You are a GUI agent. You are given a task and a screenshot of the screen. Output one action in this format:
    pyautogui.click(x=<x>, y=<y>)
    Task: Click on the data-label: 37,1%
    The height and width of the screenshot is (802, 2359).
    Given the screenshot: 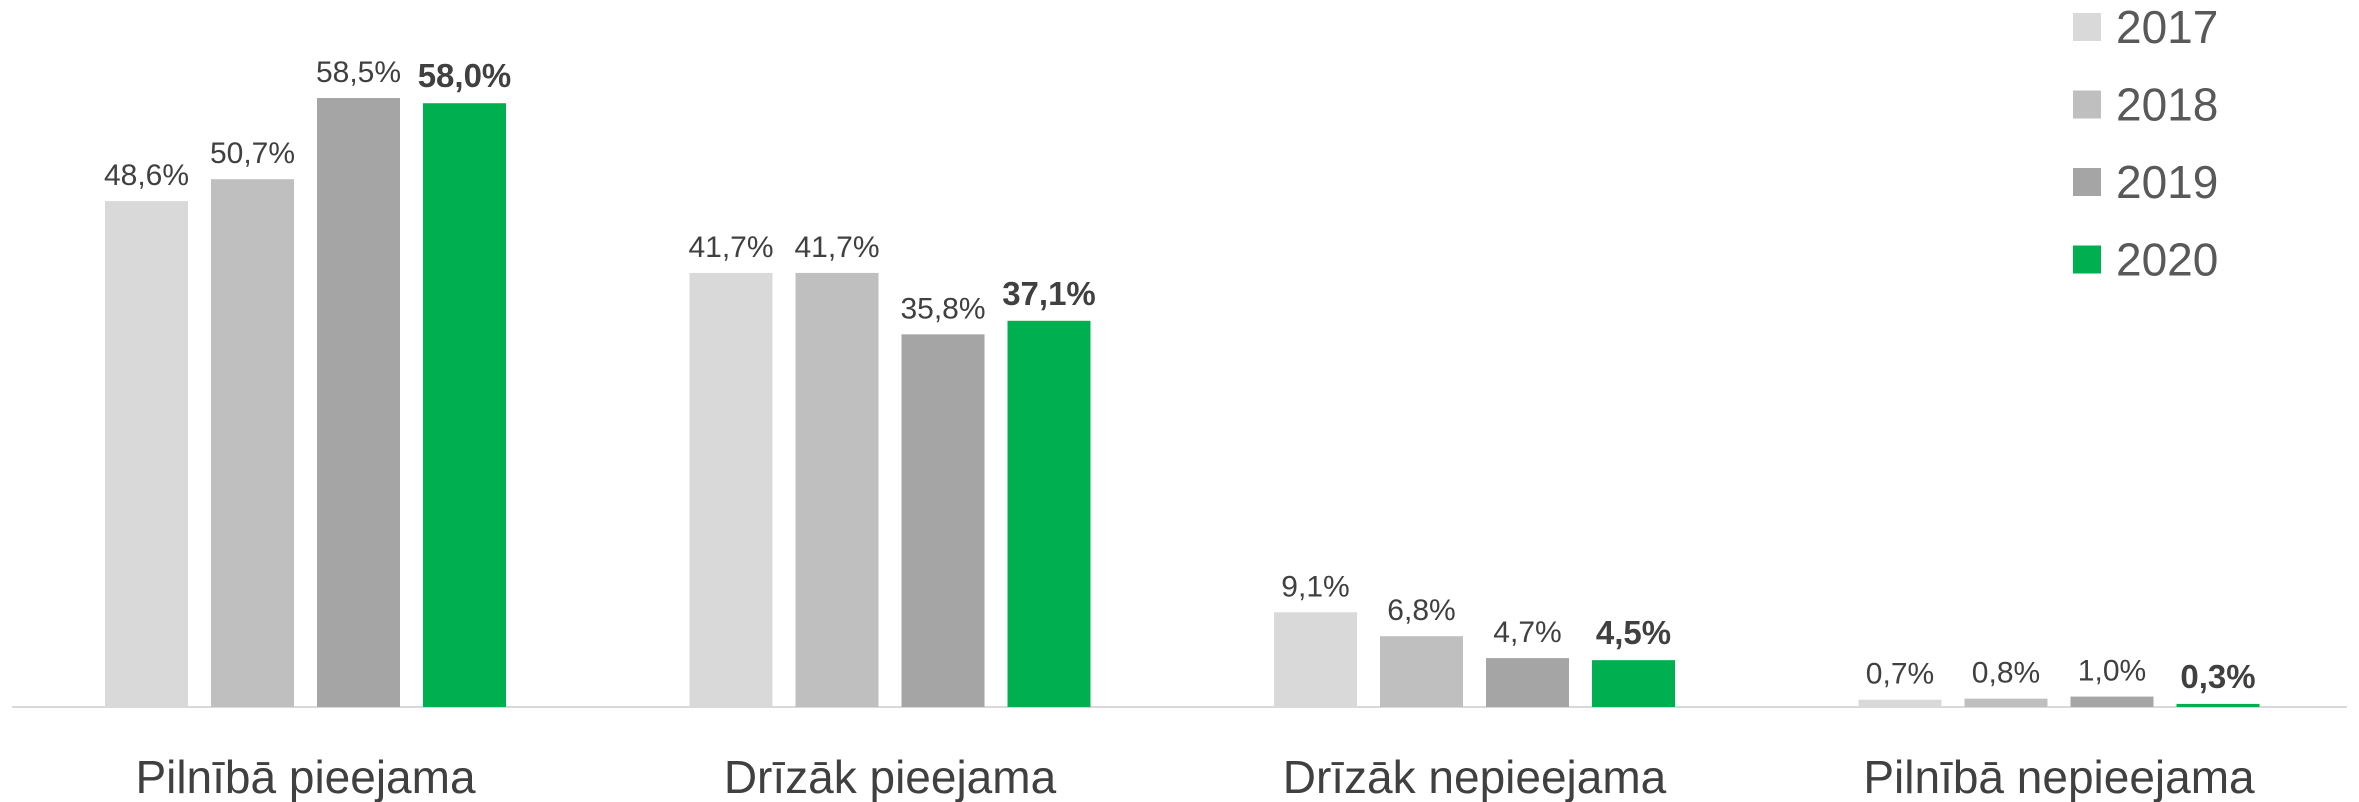 What is the action you would take?
    pyautogui.click(x=1049, y=293)
    